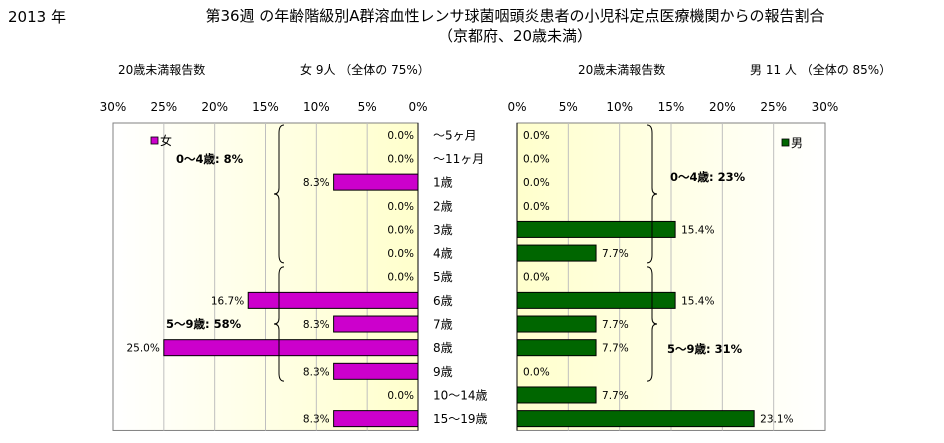 This screenshot has height=443, width=944. I want to click on female-value-label: 25.0%, so click(142, 349).